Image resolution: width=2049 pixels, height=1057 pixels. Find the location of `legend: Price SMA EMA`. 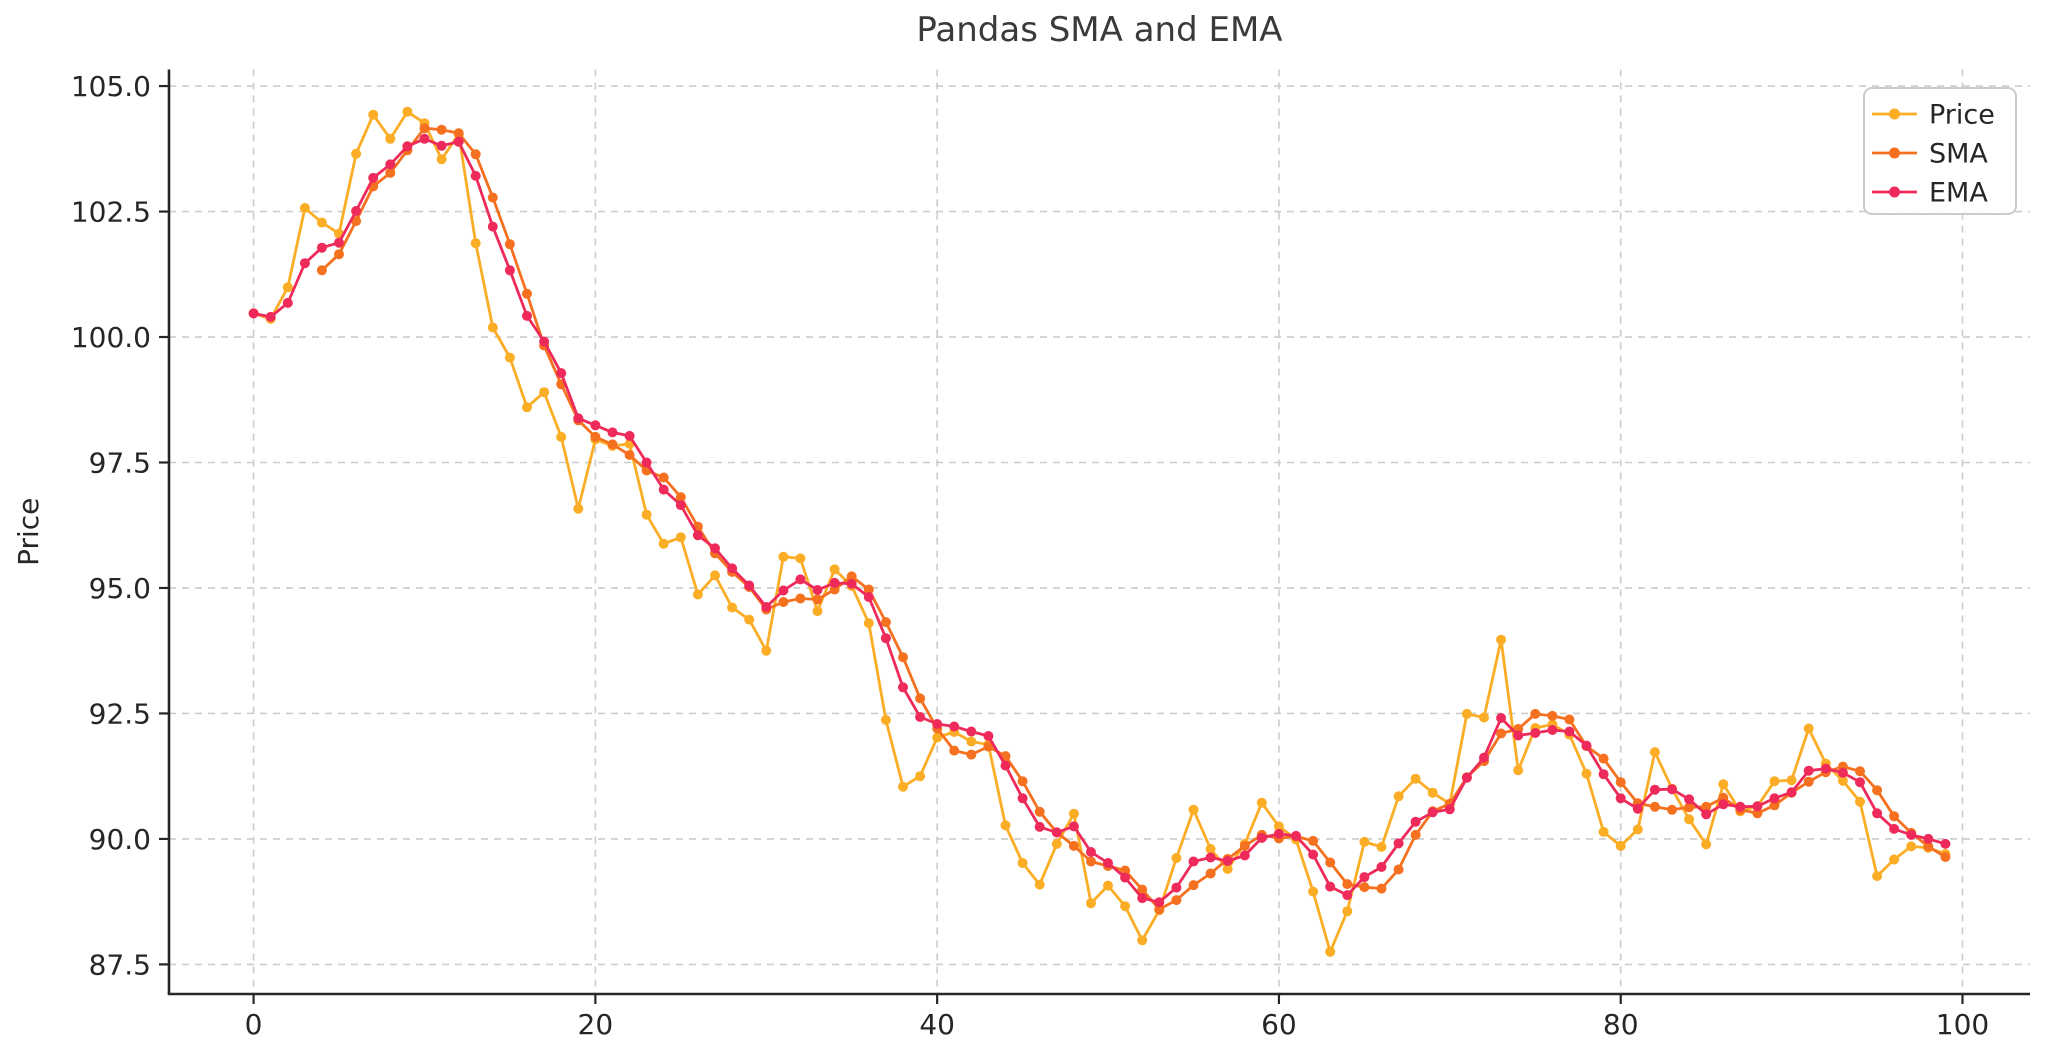

legend: Price SMA EMA is located at coordinates (1940, 151).